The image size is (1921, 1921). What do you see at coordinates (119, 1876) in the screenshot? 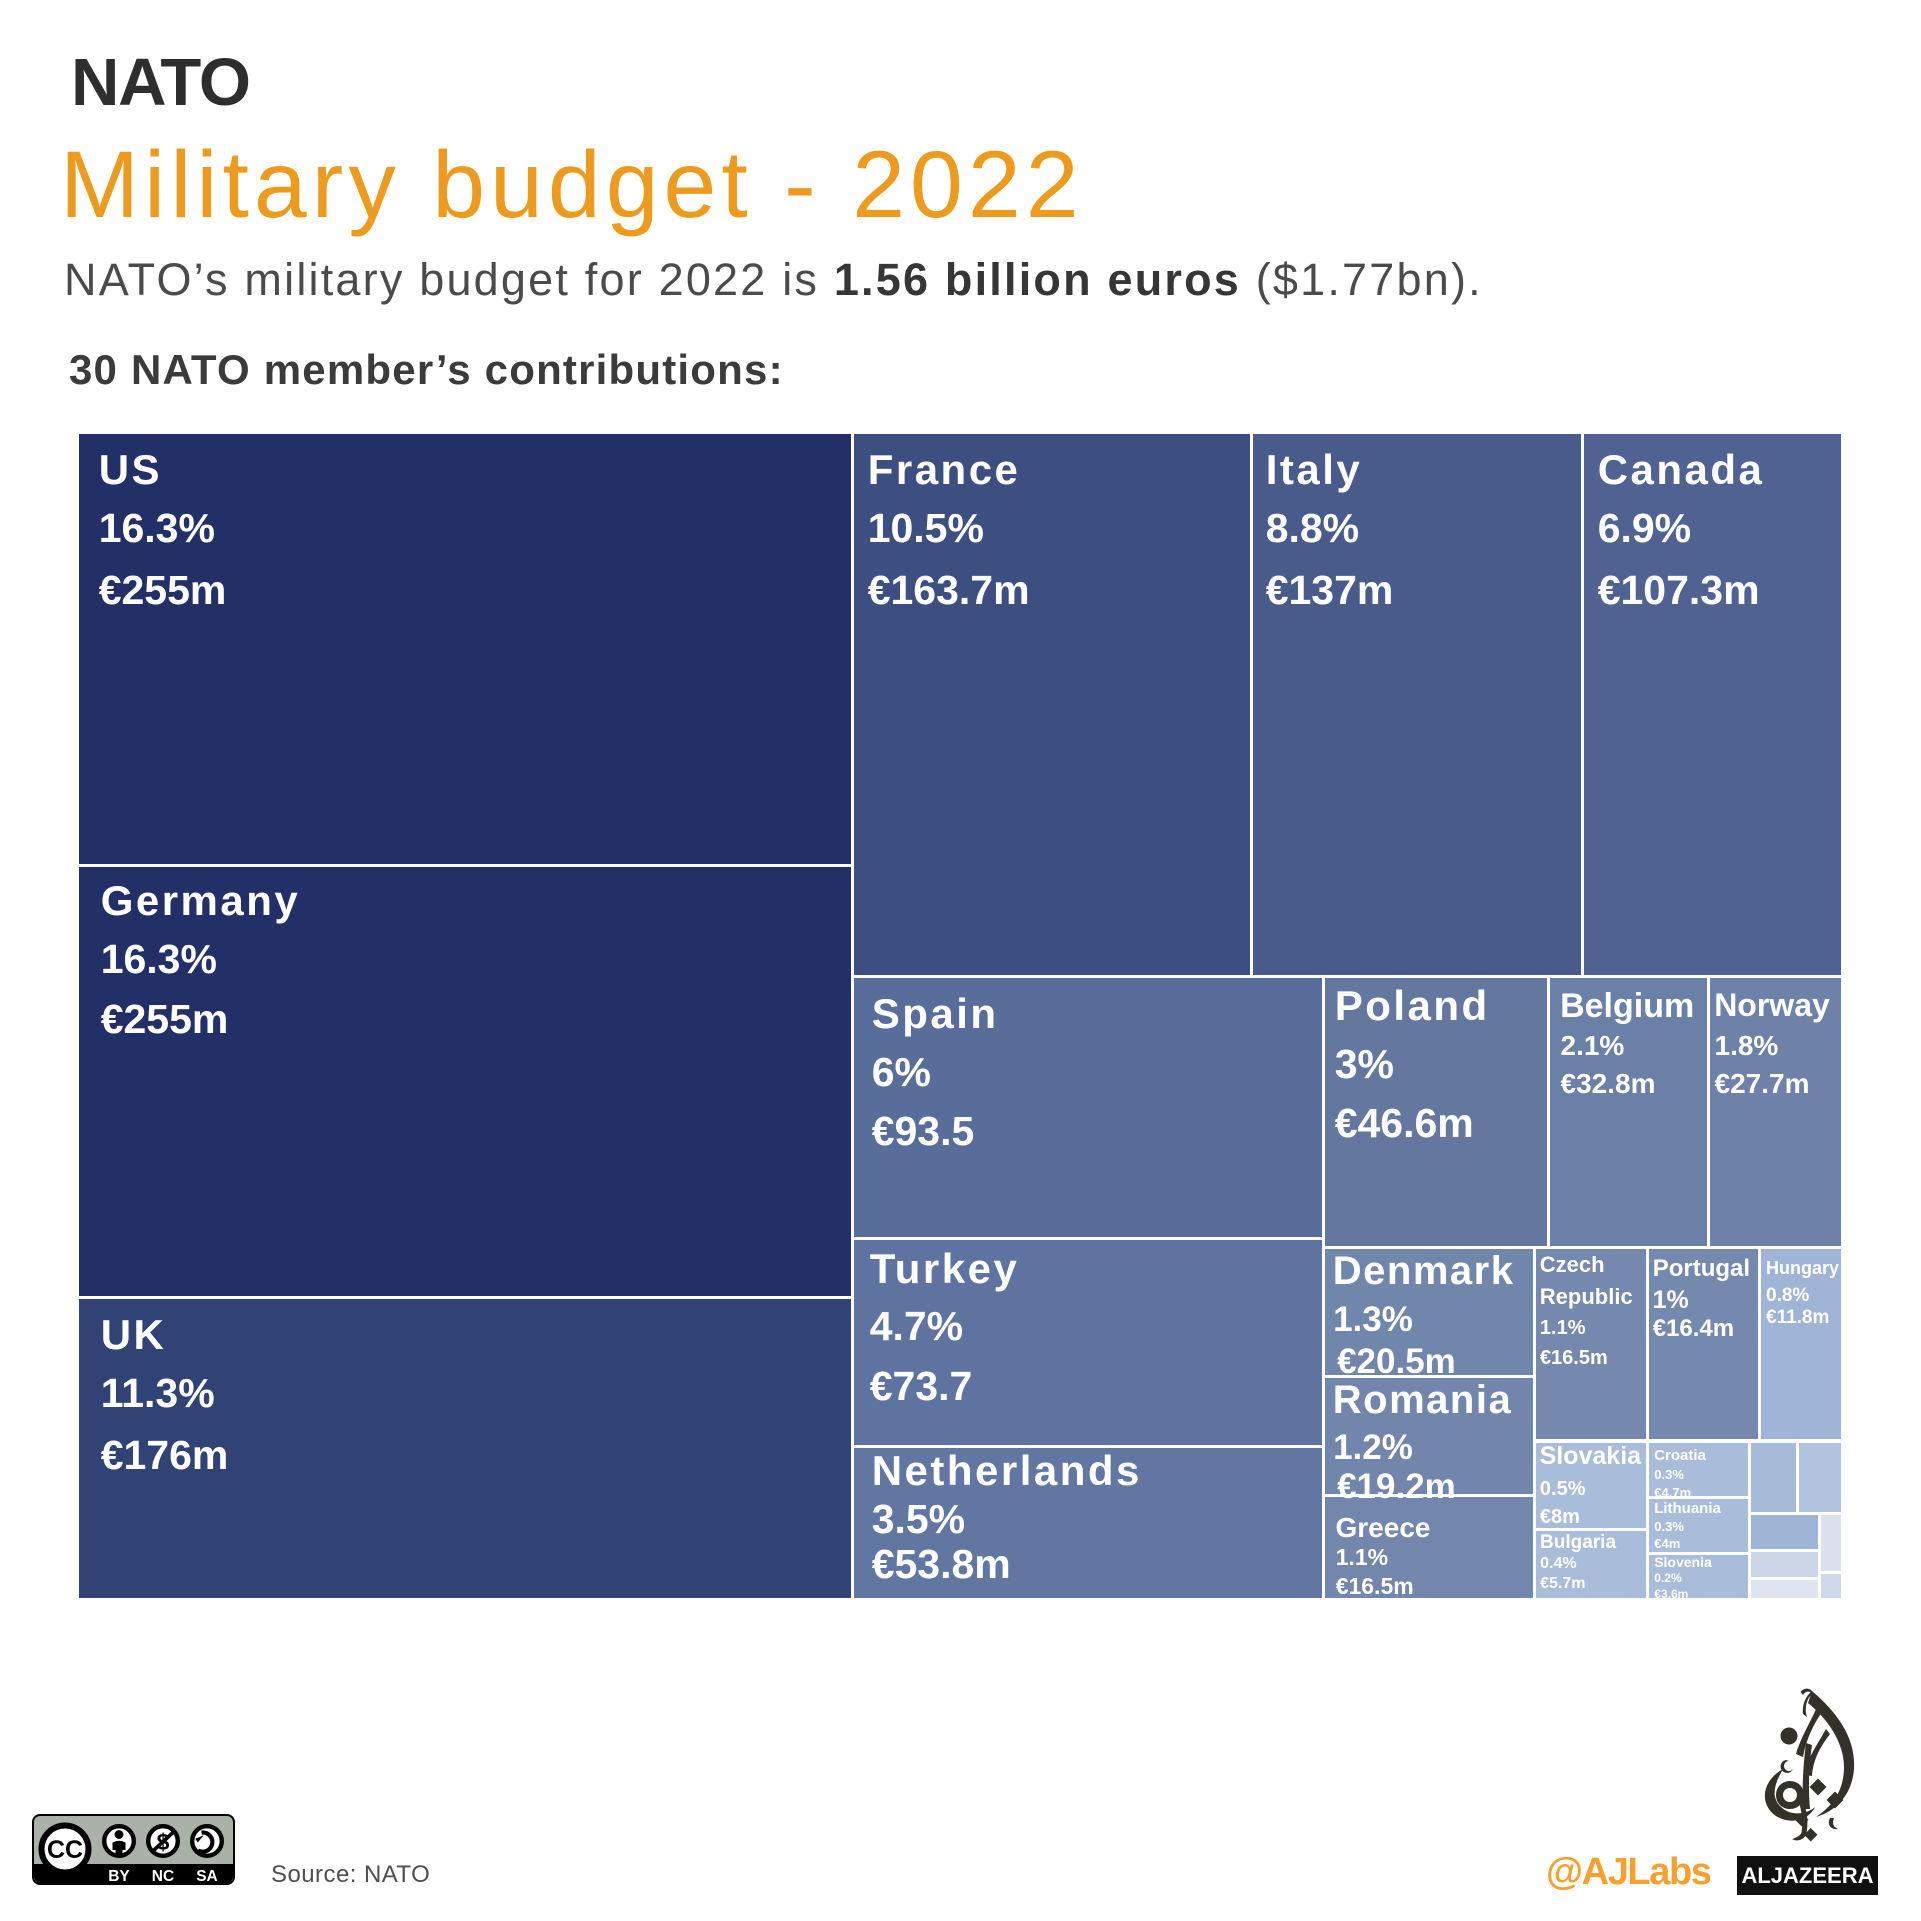
I see `svg-text: BY` at bounding box center [119, 1876].